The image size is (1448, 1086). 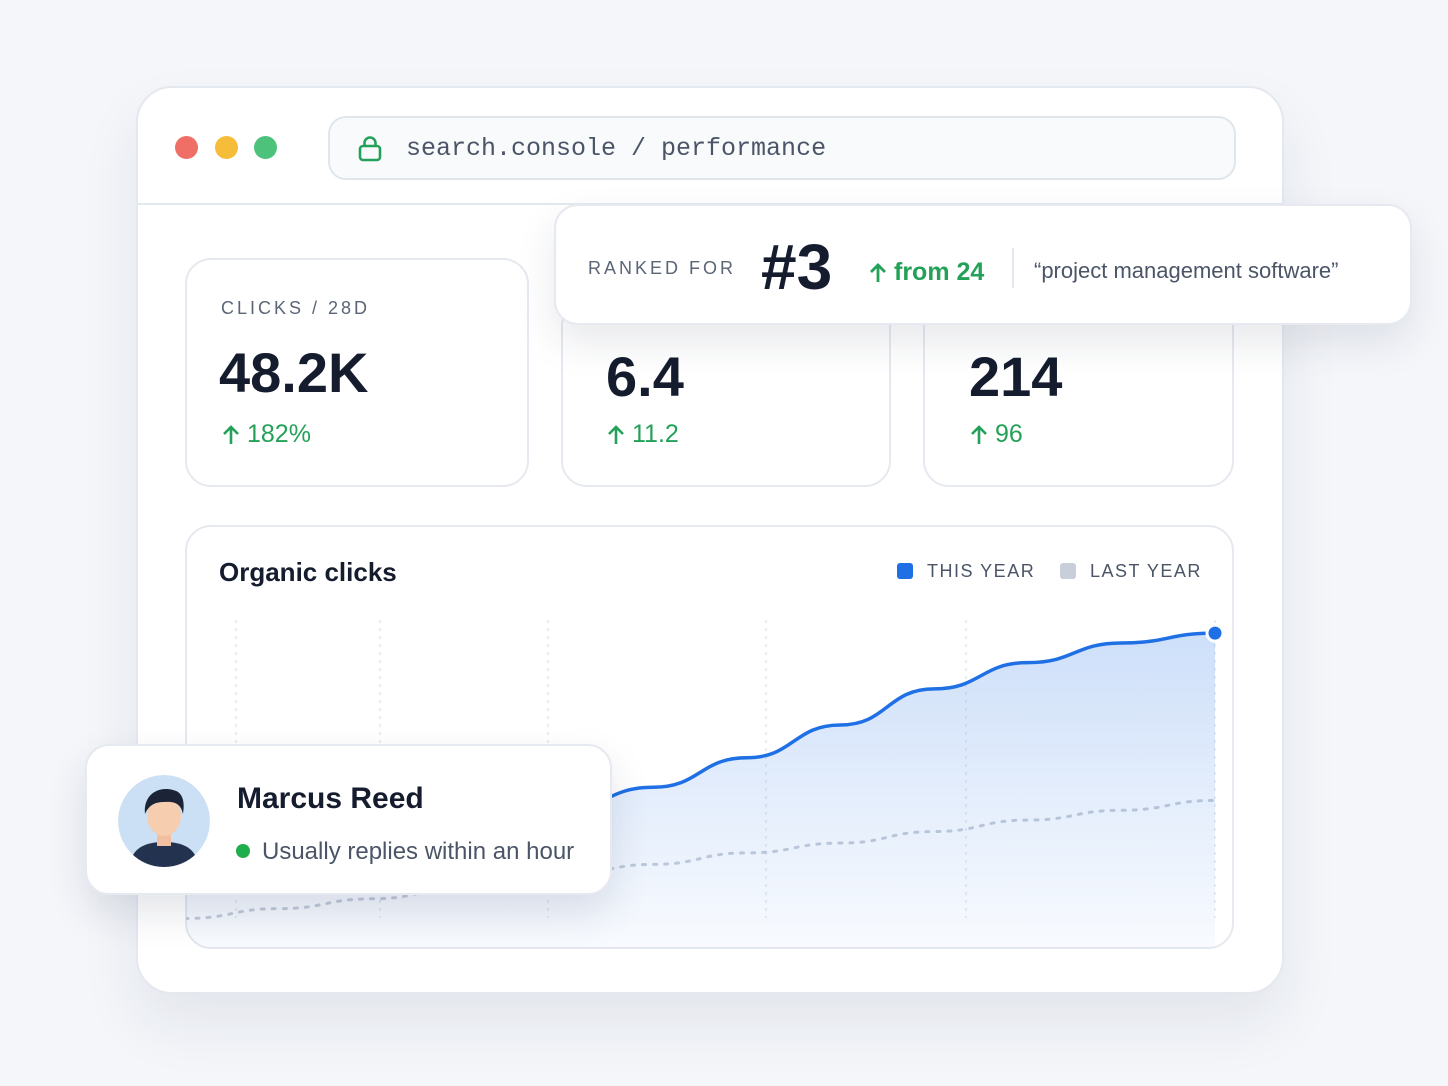 I want to click on metric-value: 6.4, so click(x=645, y=376).